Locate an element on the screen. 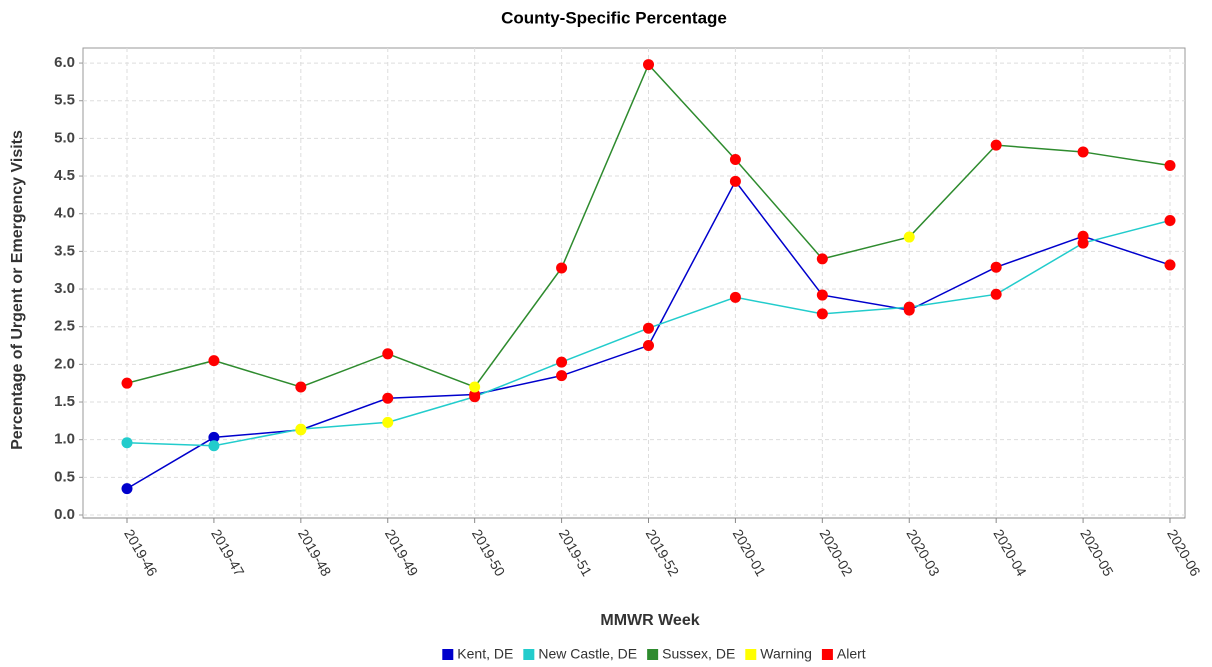  y-tick-label: 3.5 is located at coordinates (64, 250).